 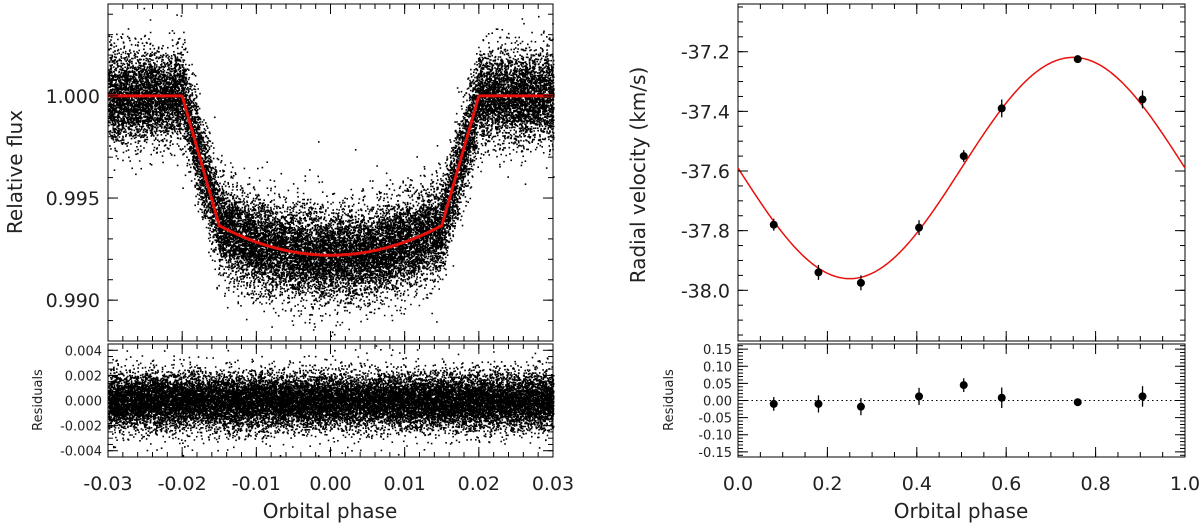 I want to click on x-tick-label: 0.4, so click(x=917, y=484).